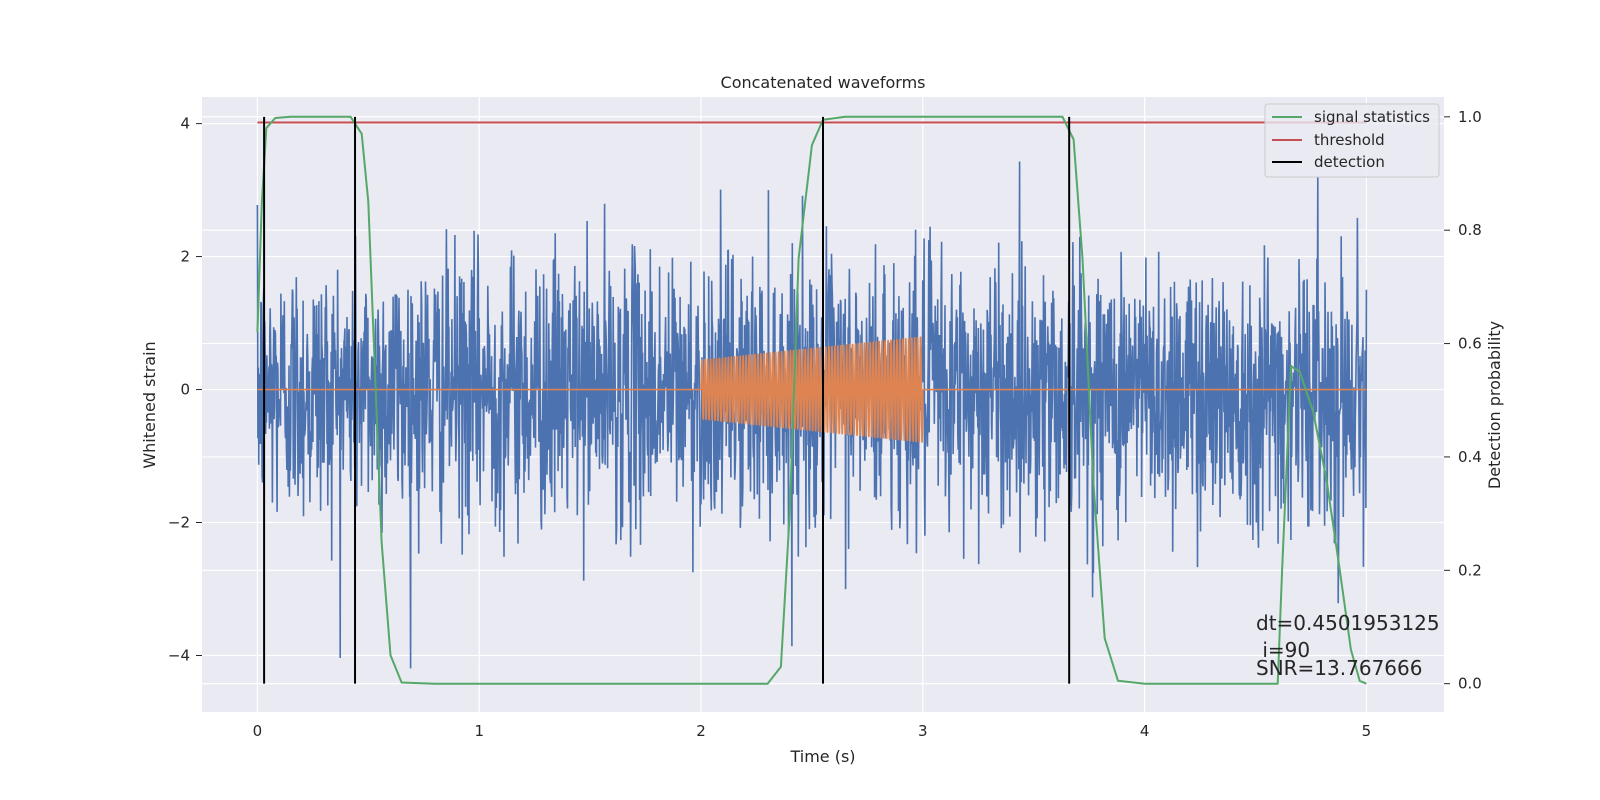  Describe the element at coordinates (479, 731) in the screenshot. I see `x-tick-label: 1` at that location.